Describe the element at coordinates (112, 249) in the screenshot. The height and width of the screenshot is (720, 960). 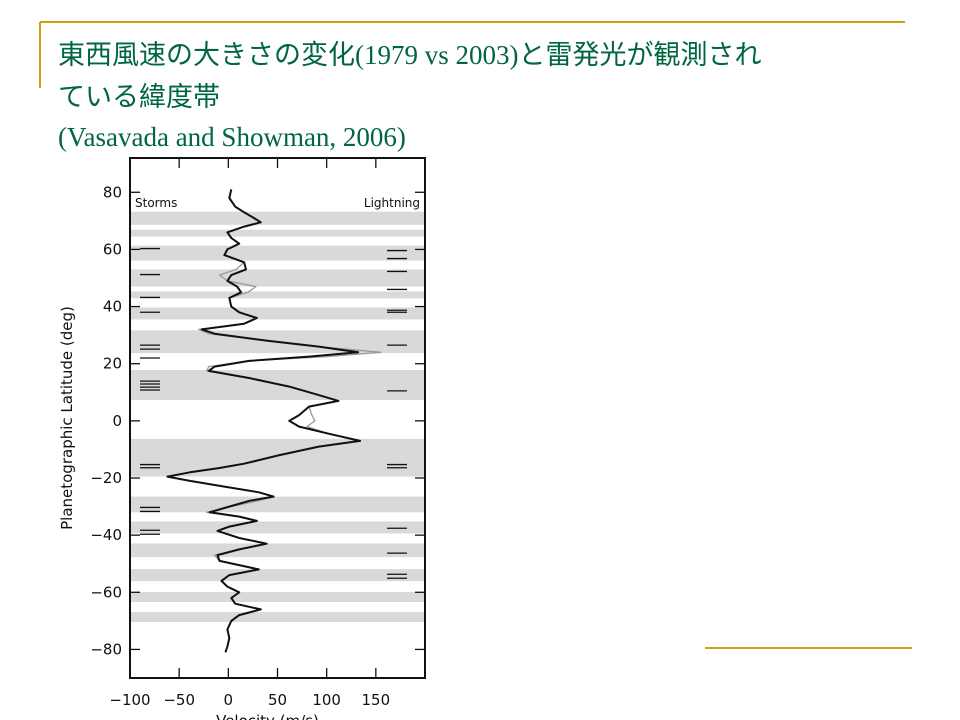
I see `y-tick-label: 60` at that location.